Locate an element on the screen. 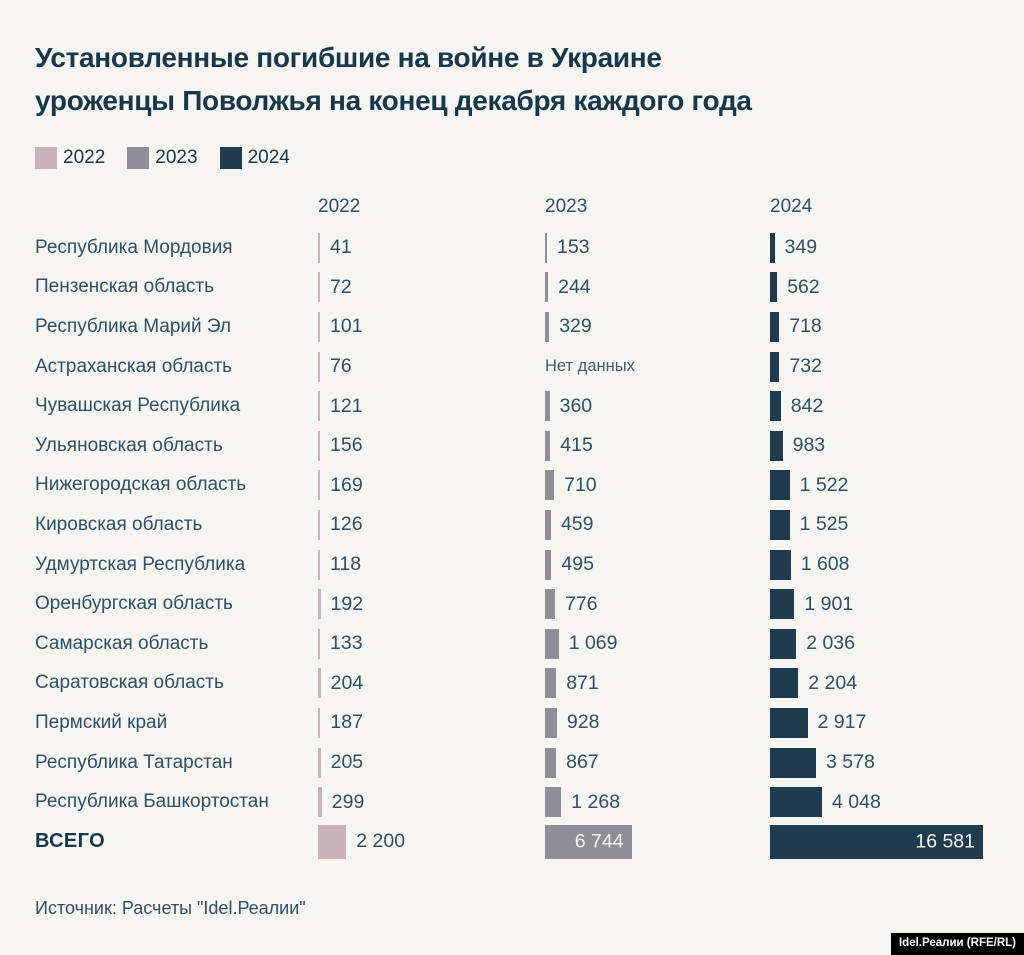 This screenshot has height=955, width=1024. row-label: Республика Татарстан is located at coordinates (134, 762).